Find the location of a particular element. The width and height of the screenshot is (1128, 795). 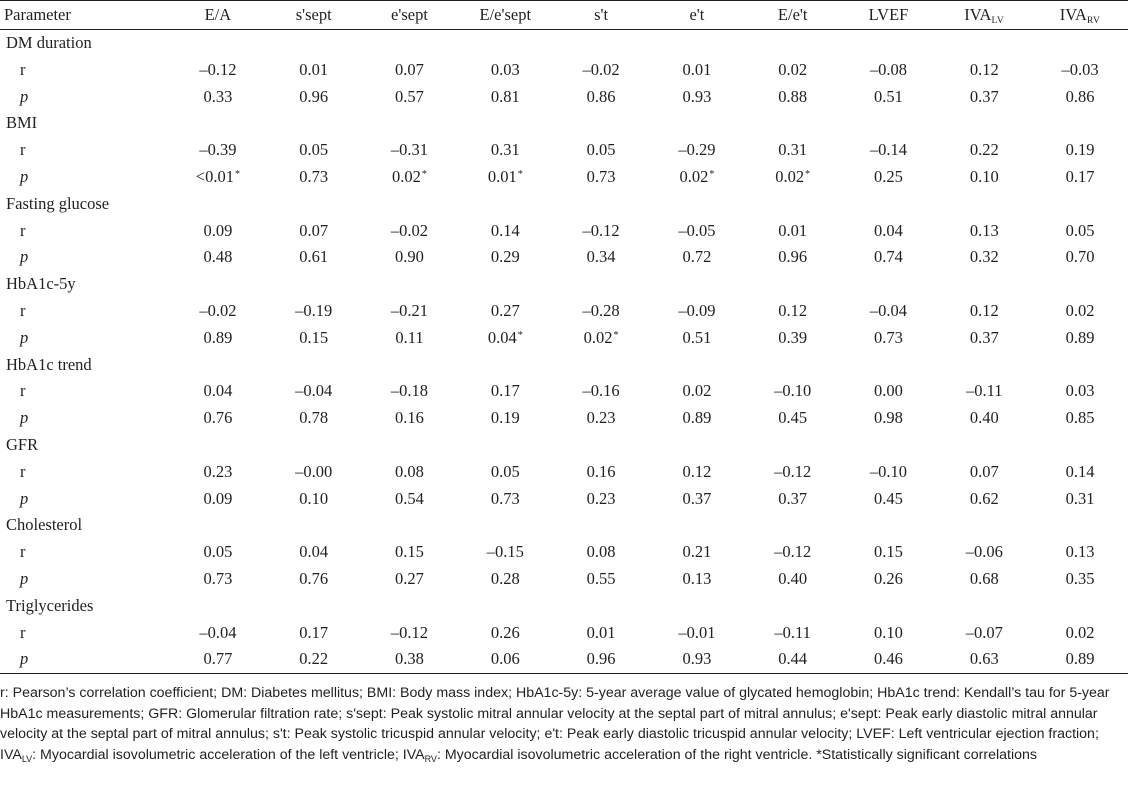

r-value-cell: 0.13 is located at coordinates (984, 231).